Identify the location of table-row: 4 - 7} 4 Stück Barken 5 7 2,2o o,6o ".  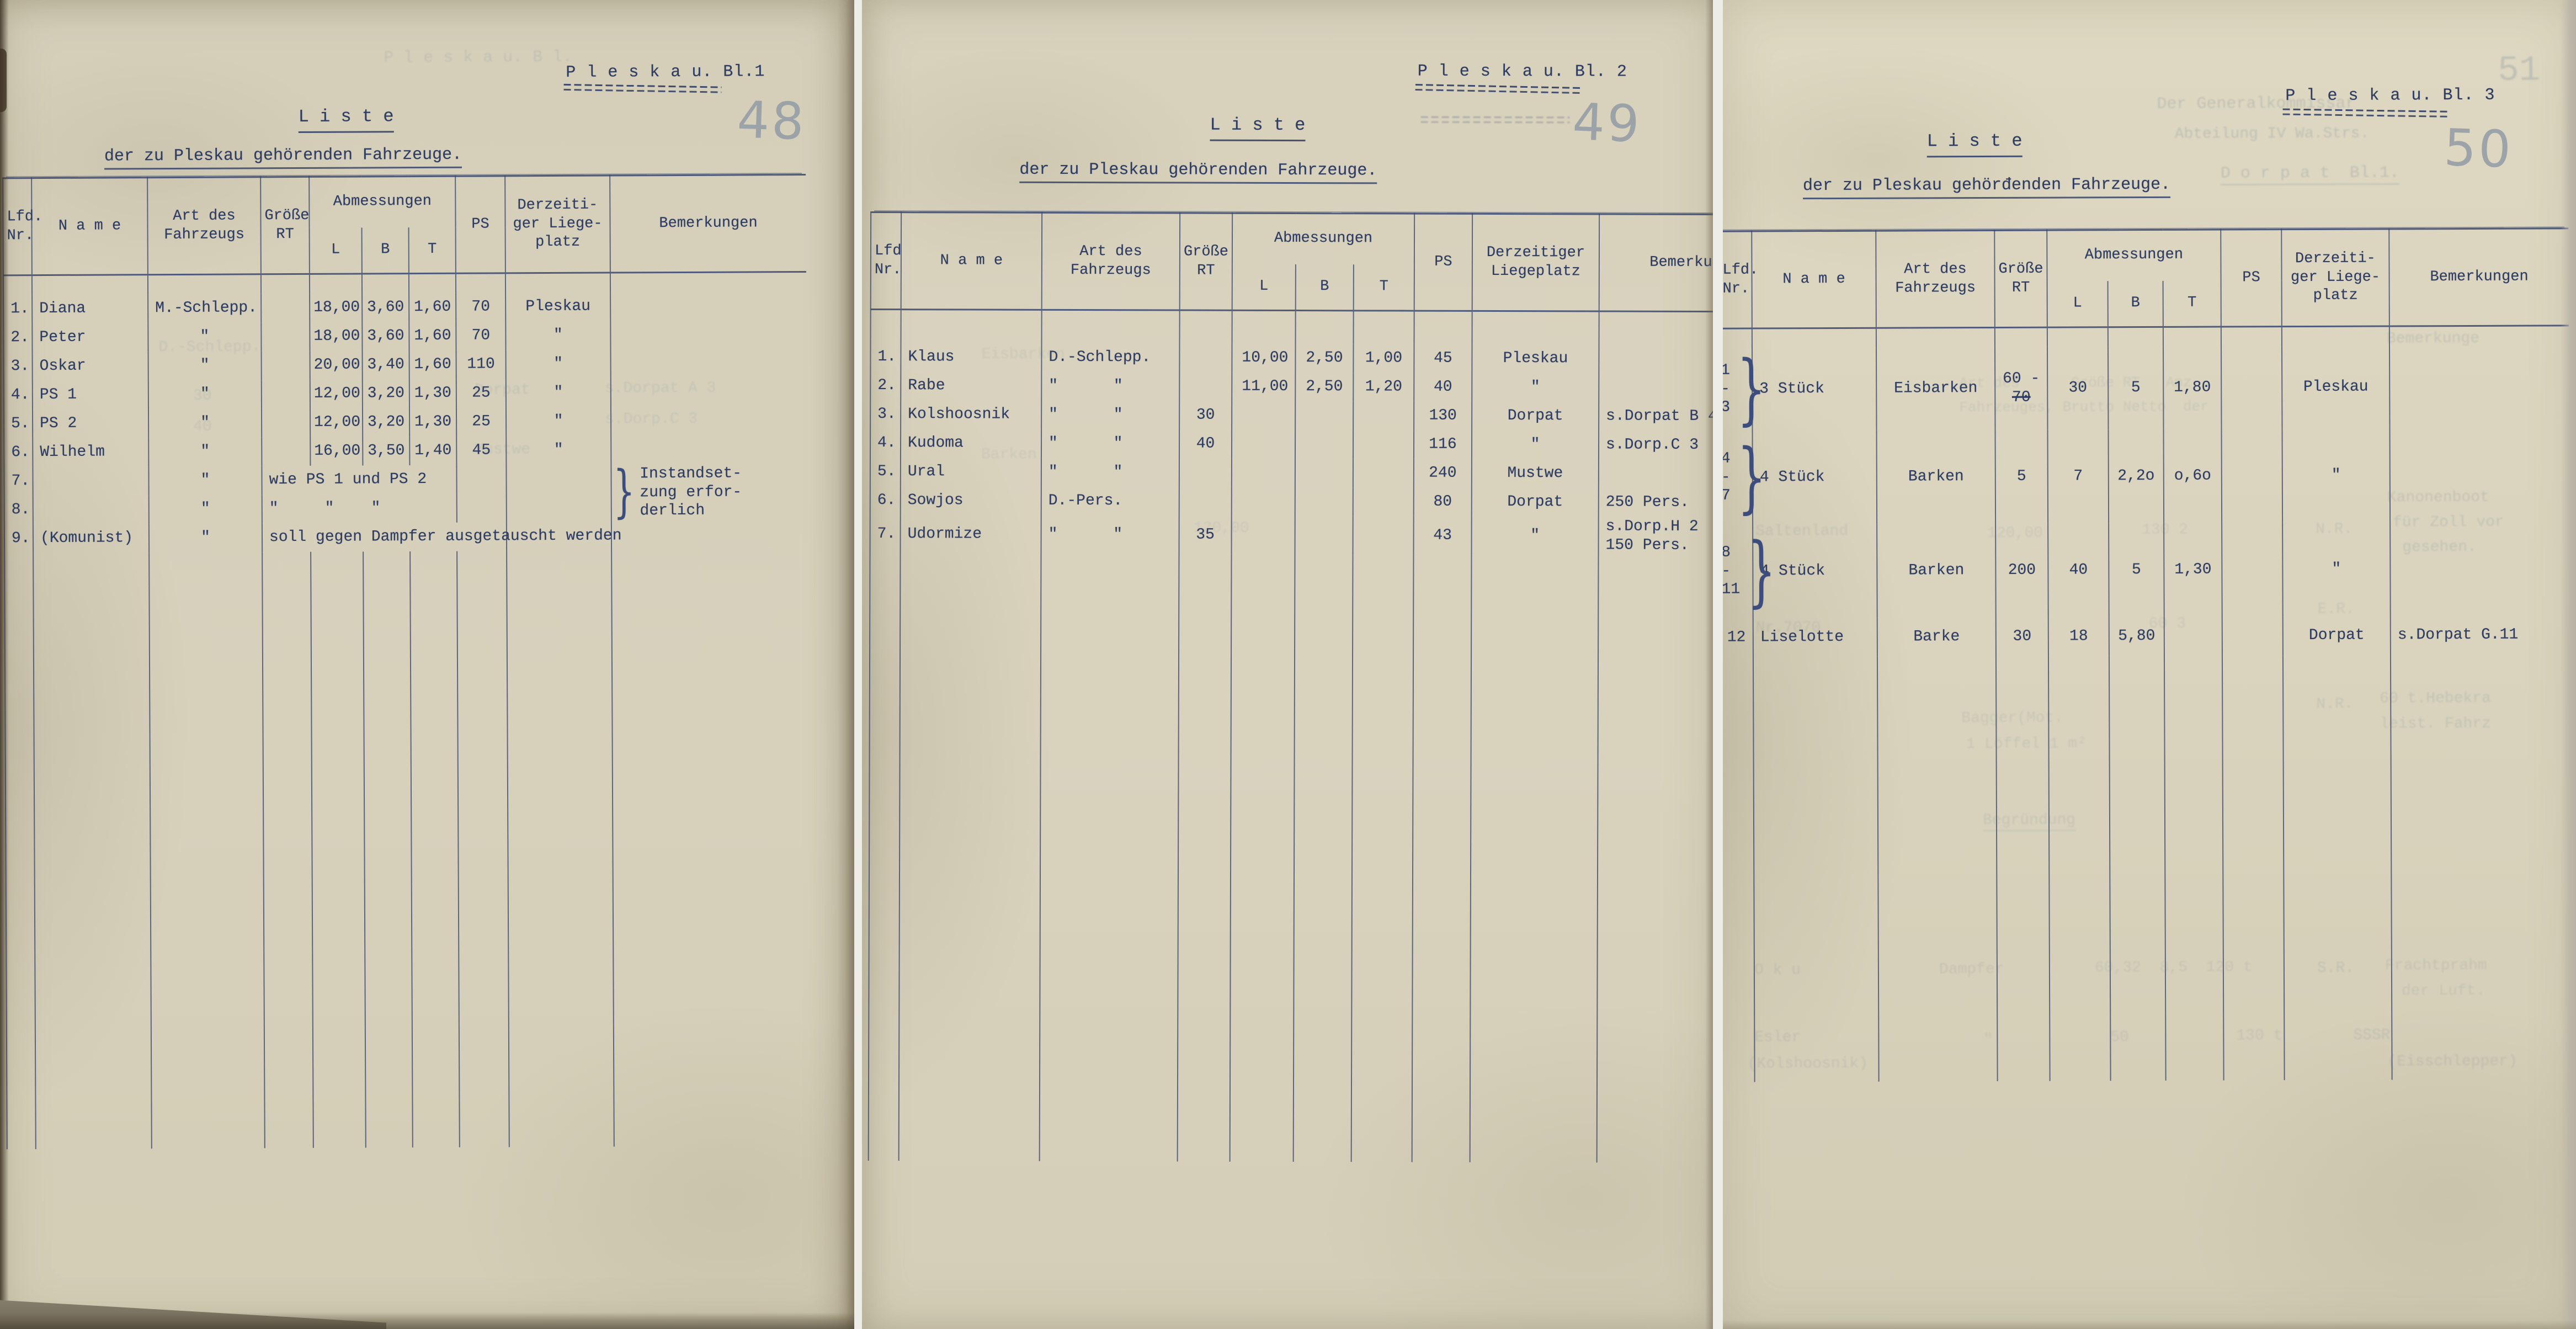
(2146, 476).